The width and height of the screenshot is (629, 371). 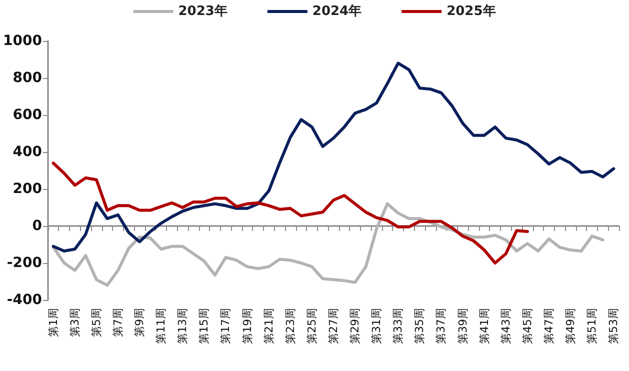 What do you see at coordinates (337, 11) in the screenshot?
I see `legend-label: 2024年` at bounding box center [337, 11].